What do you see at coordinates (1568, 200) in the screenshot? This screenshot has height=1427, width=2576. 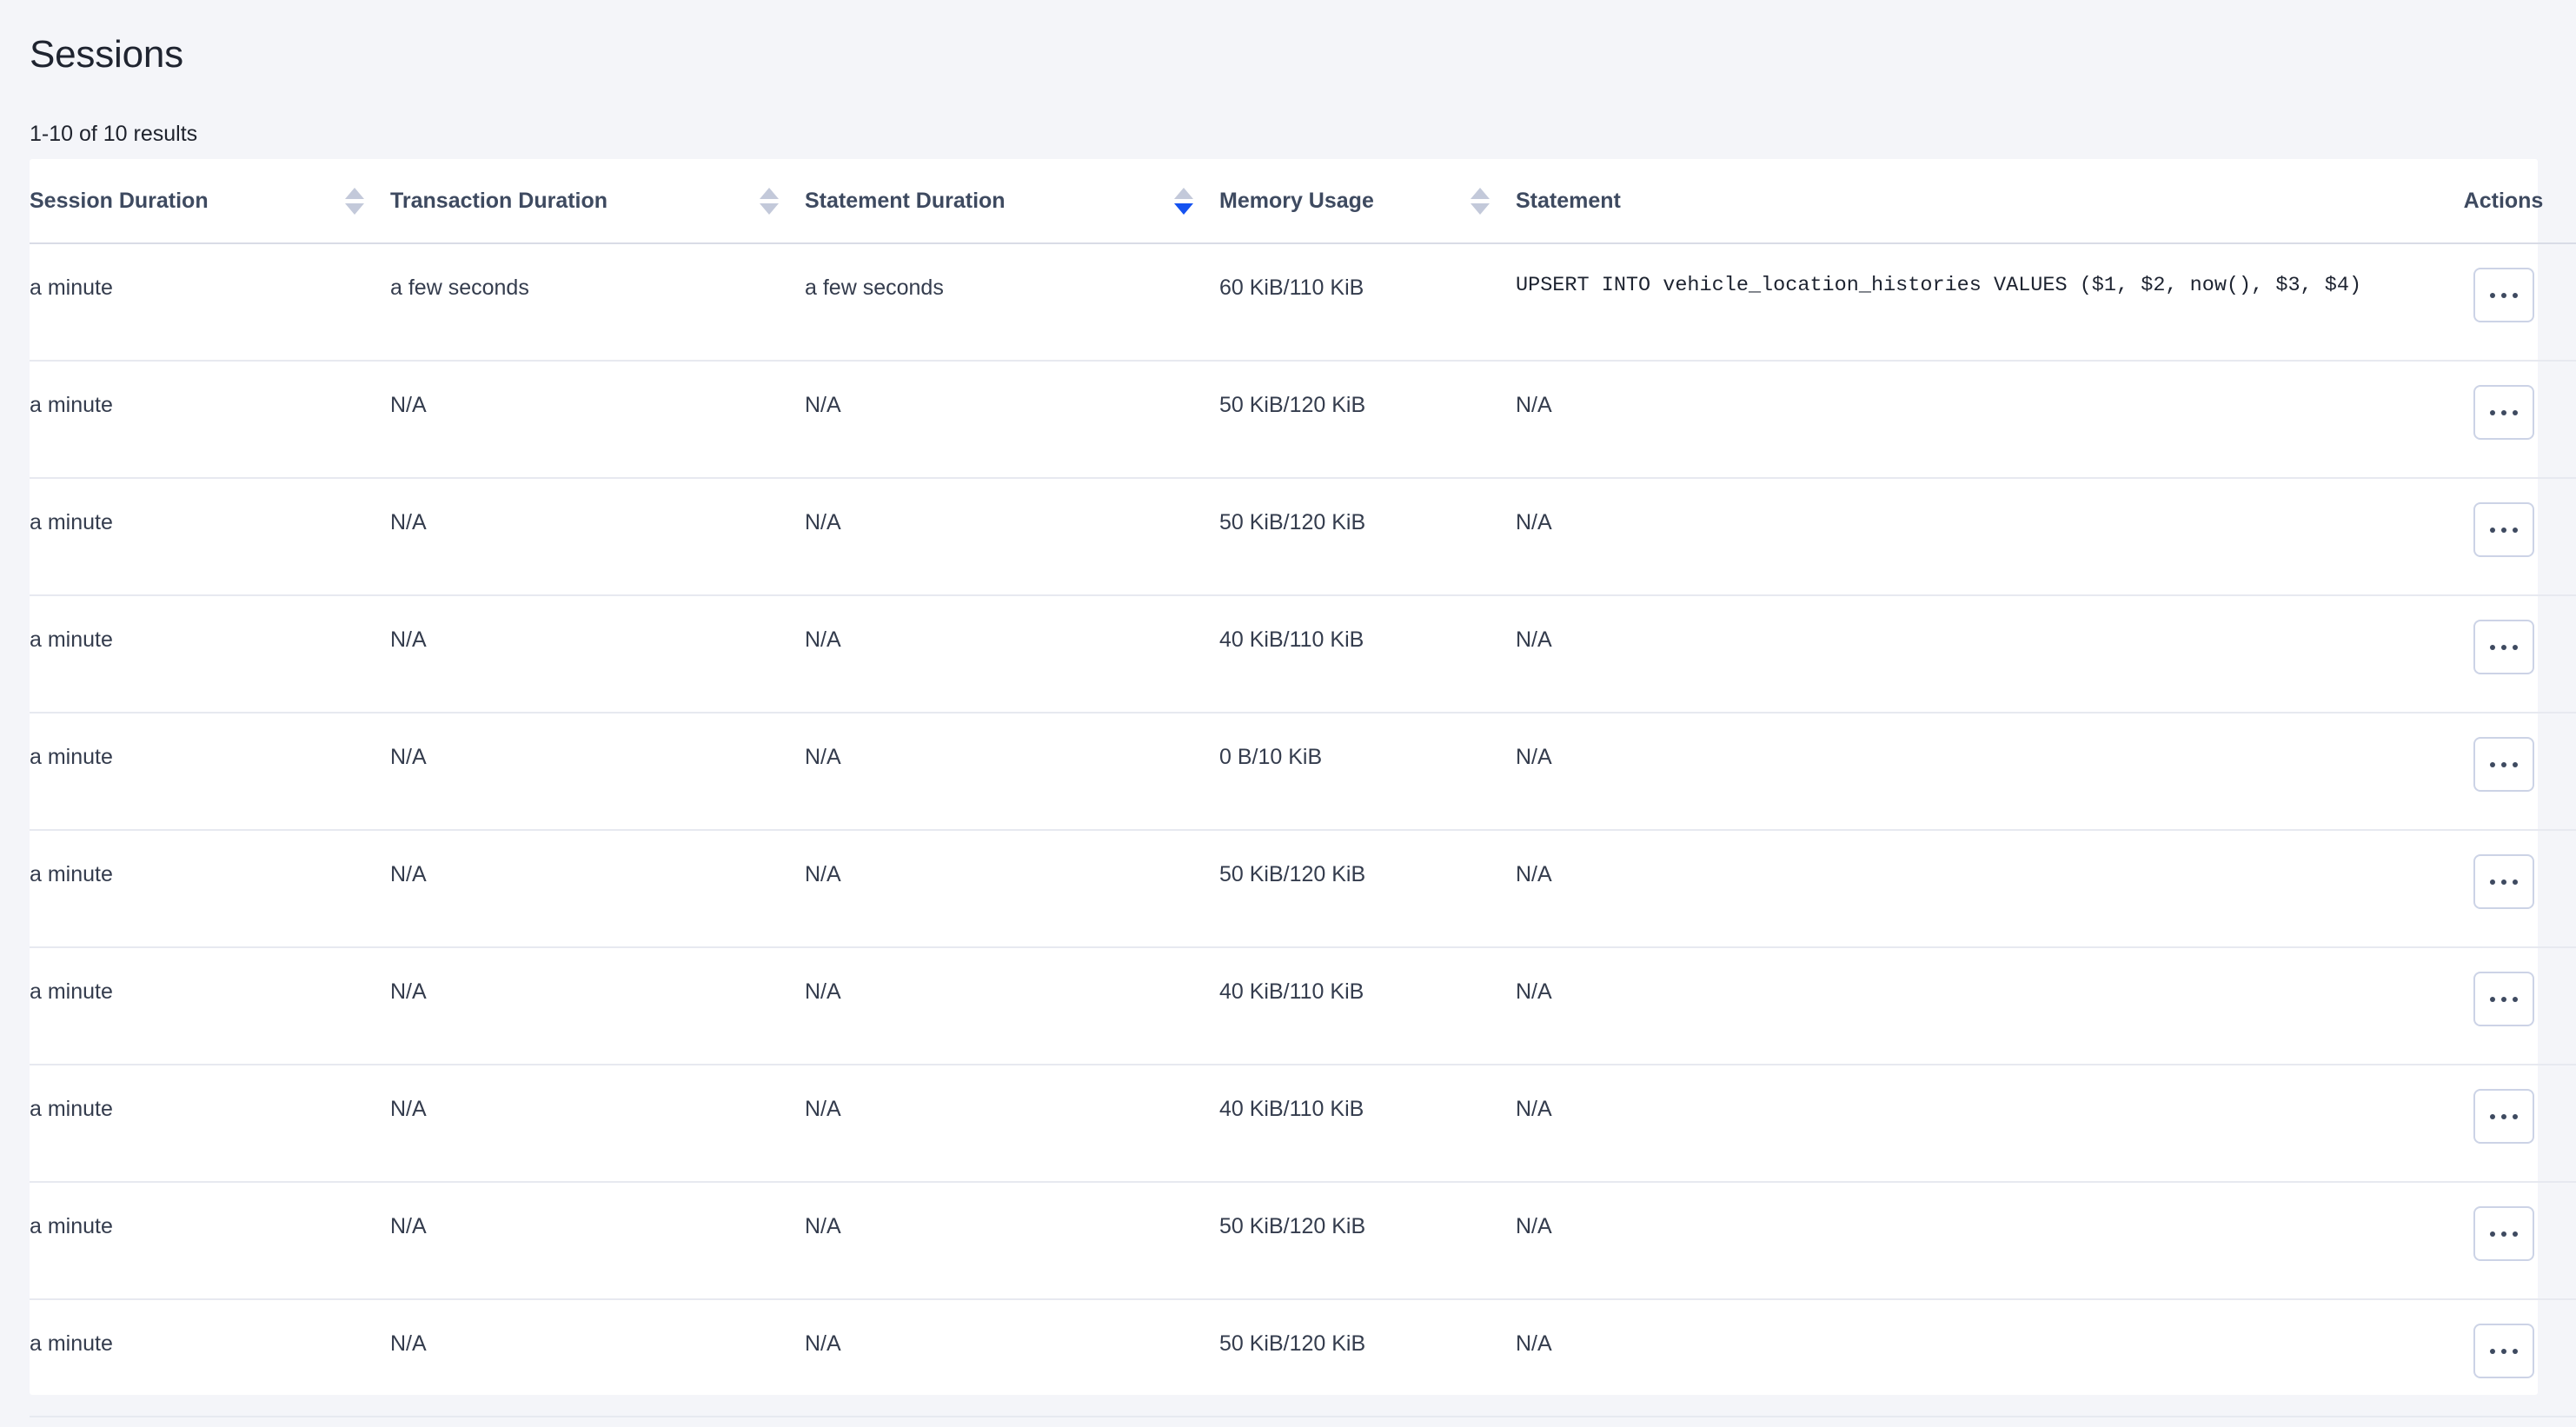 I see `column-header-label: Statement` at bounding box center [1568, 200].